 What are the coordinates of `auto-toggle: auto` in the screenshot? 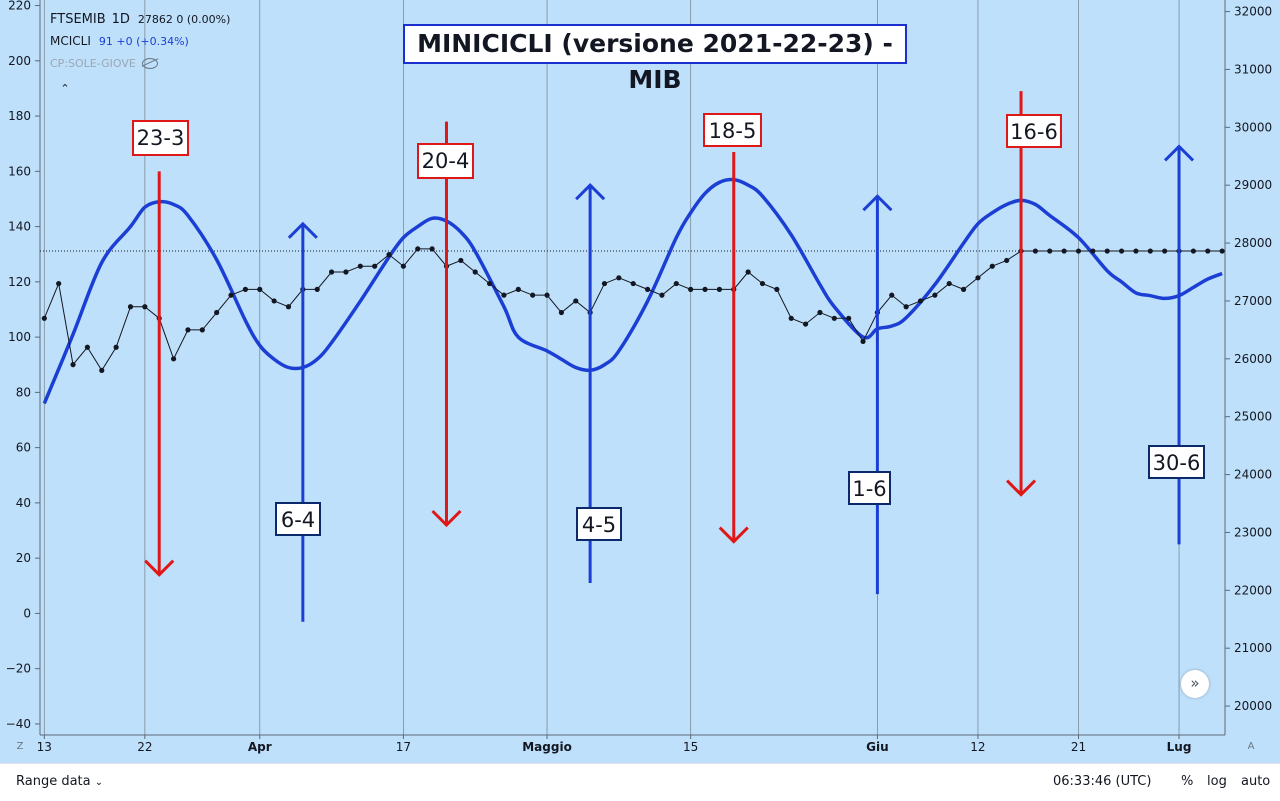 It's located at (1256, 781).